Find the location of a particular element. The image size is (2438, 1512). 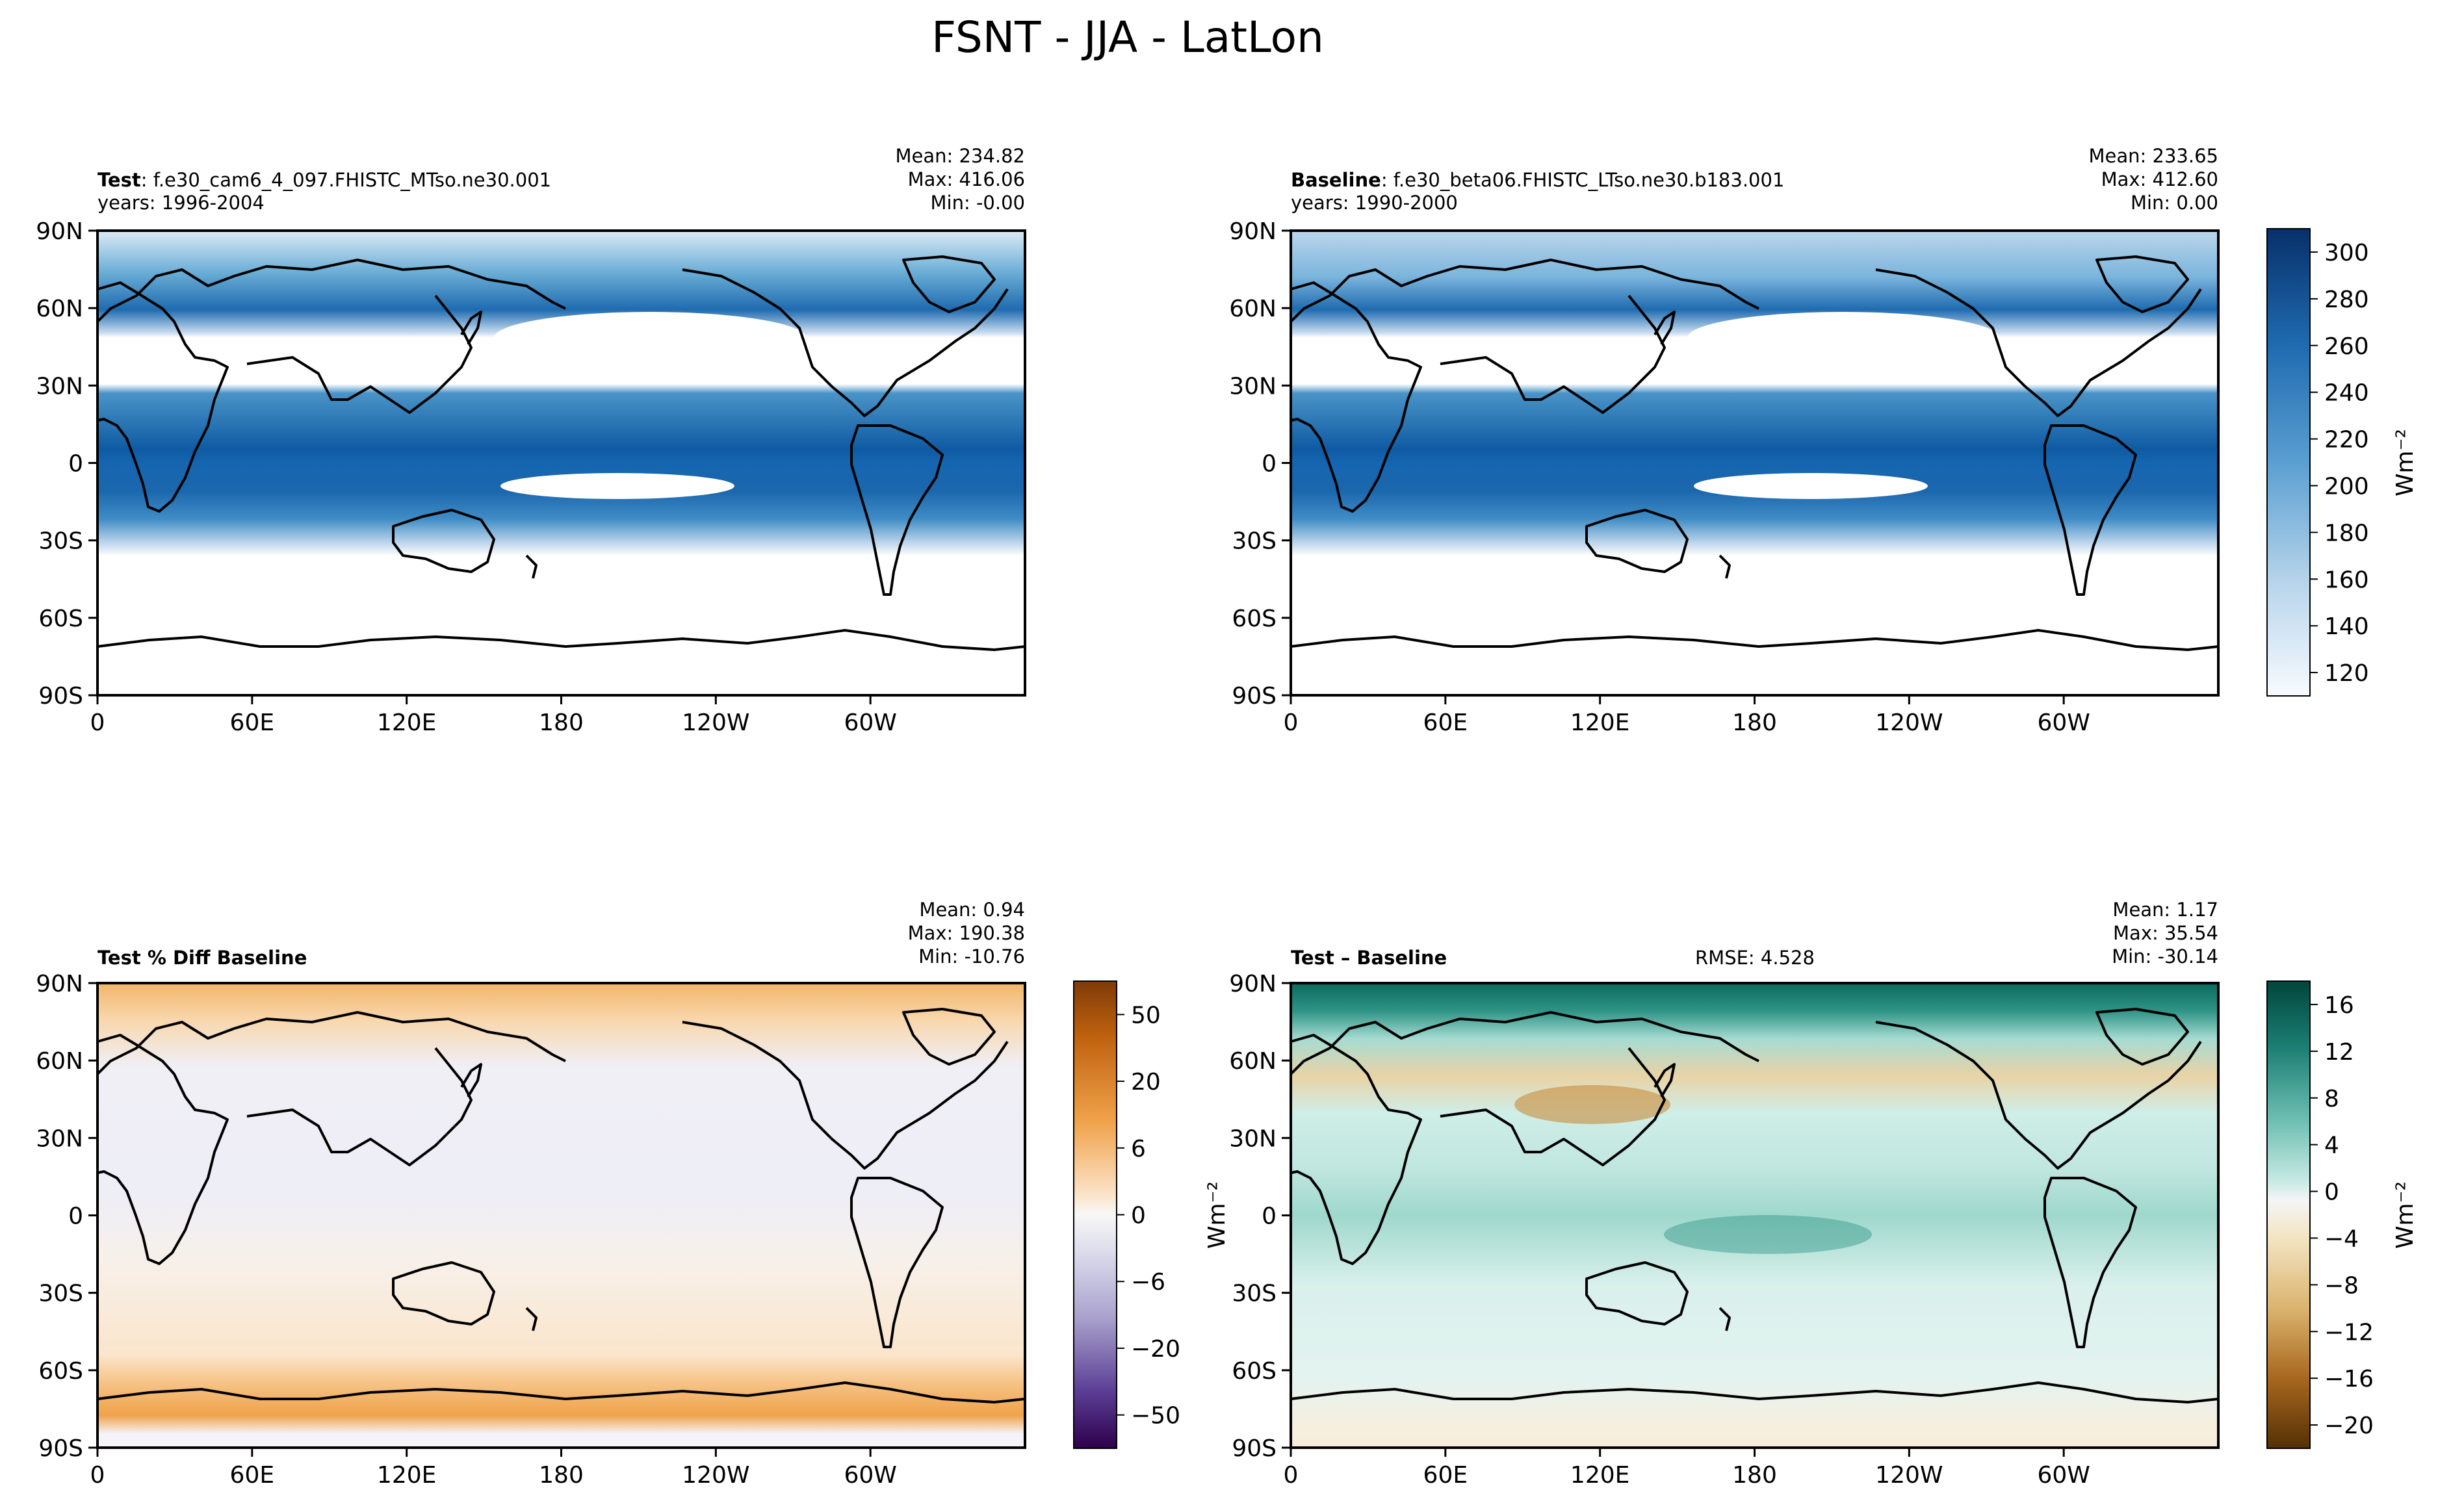

colorbar-top-label: Wm⁻² is located at coordinates (2405, 462).